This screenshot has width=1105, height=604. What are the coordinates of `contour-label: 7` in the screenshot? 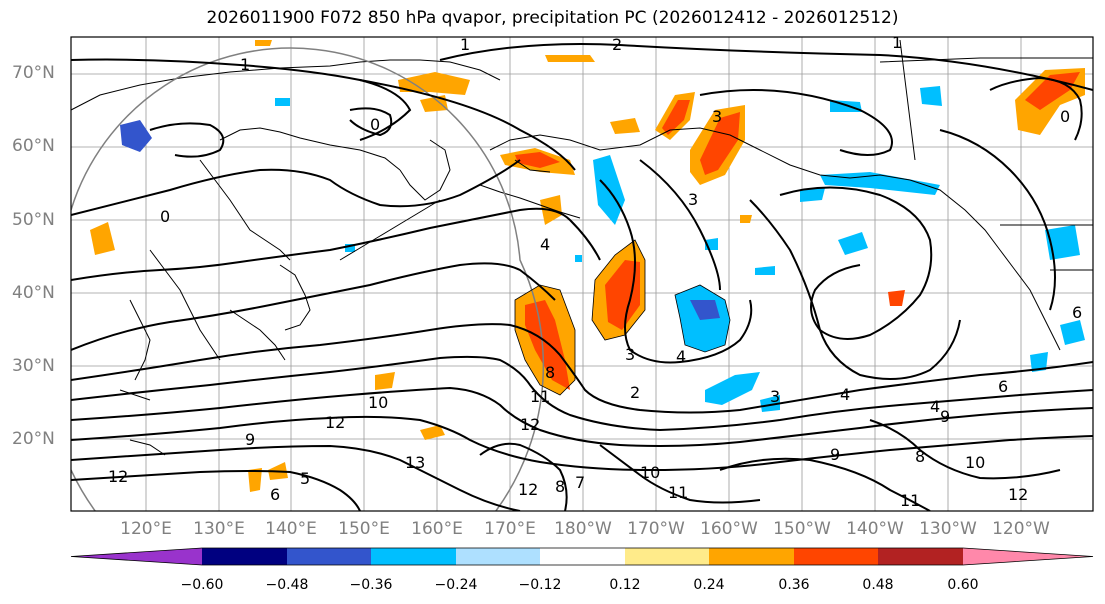 It's located at (580, 482).